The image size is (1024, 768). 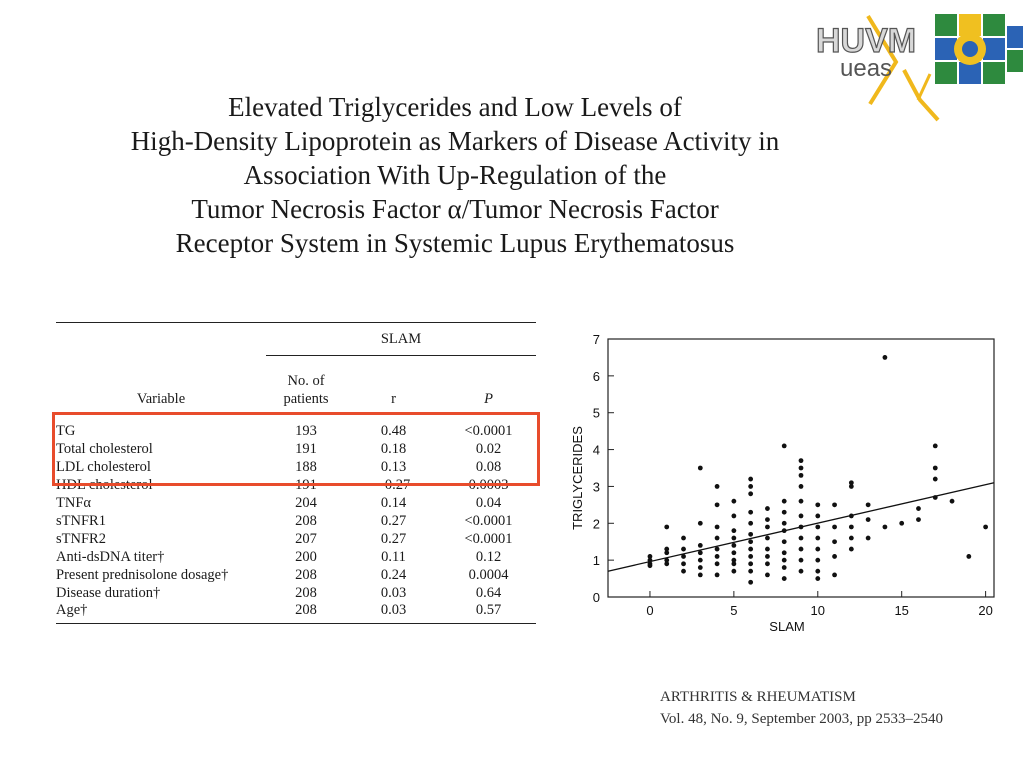 What do you see at coordinates (393, 574) in the screenshot?
I see `cell-r: 0.24` at bounding box center [393, 574].